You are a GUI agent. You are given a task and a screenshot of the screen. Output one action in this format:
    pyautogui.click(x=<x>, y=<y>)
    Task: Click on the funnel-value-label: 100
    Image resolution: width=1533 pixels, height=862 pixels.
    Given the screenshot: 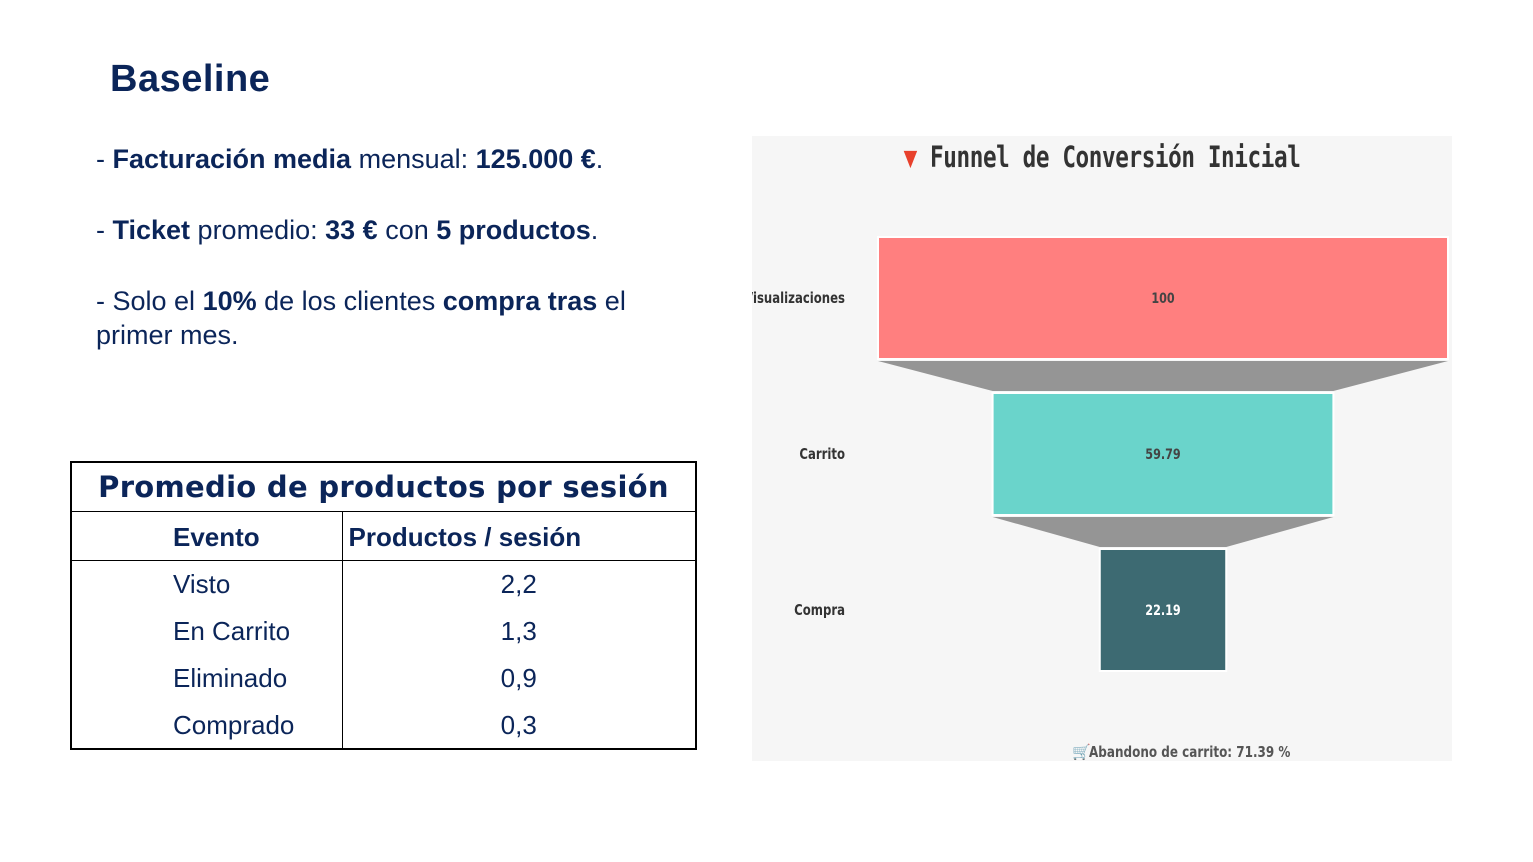 What is the action you would take?
    pyautogui.click(x=1163, y=298)
    